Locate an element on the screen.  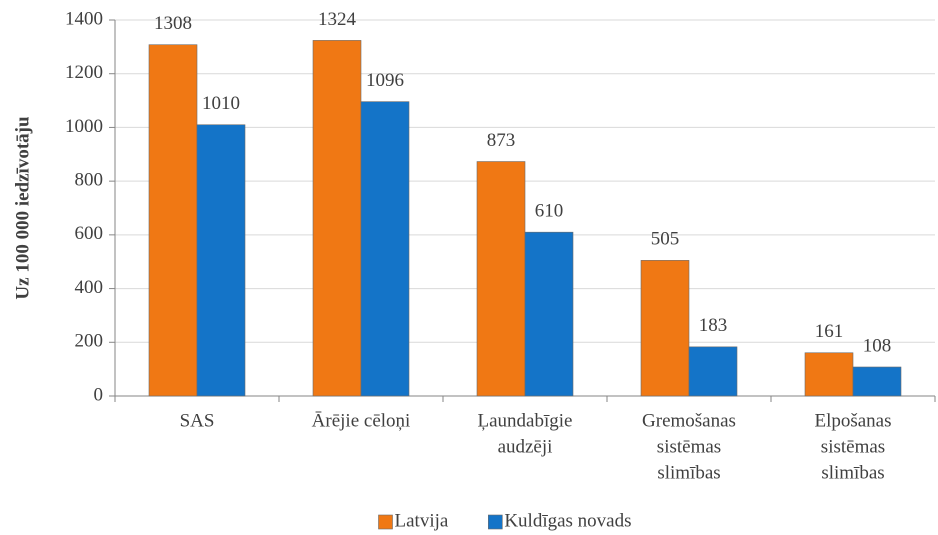
value-label: 1308 is located at coordinates (173, 23).